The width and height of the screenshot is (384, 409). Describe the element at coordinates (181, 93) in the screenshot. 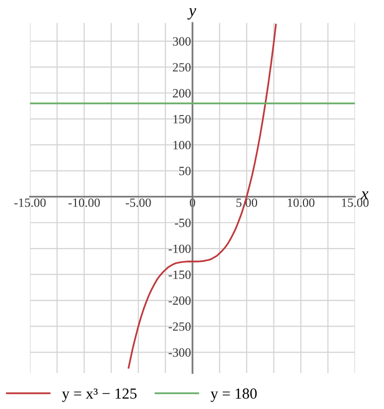

I see `y-tick-label: 200` at that location.